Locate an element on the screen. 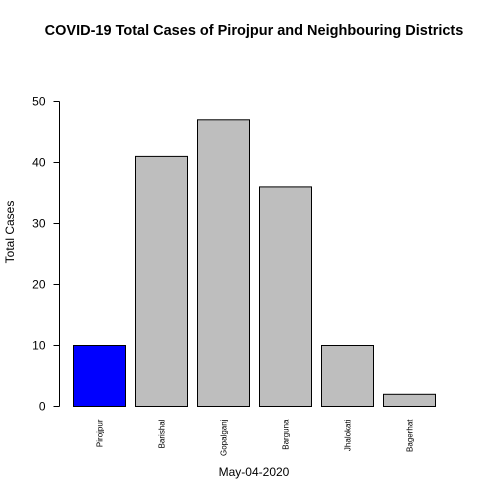  y-axis-label: Total Cases is located at coordinates (10, 232).